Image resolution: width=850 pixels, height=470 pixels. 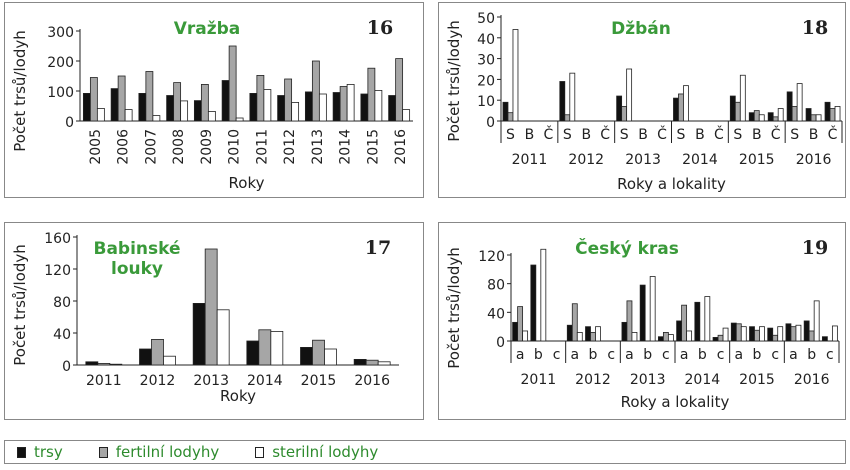 I want to click on y-tick-label: 300, so click(x=60, y=33).